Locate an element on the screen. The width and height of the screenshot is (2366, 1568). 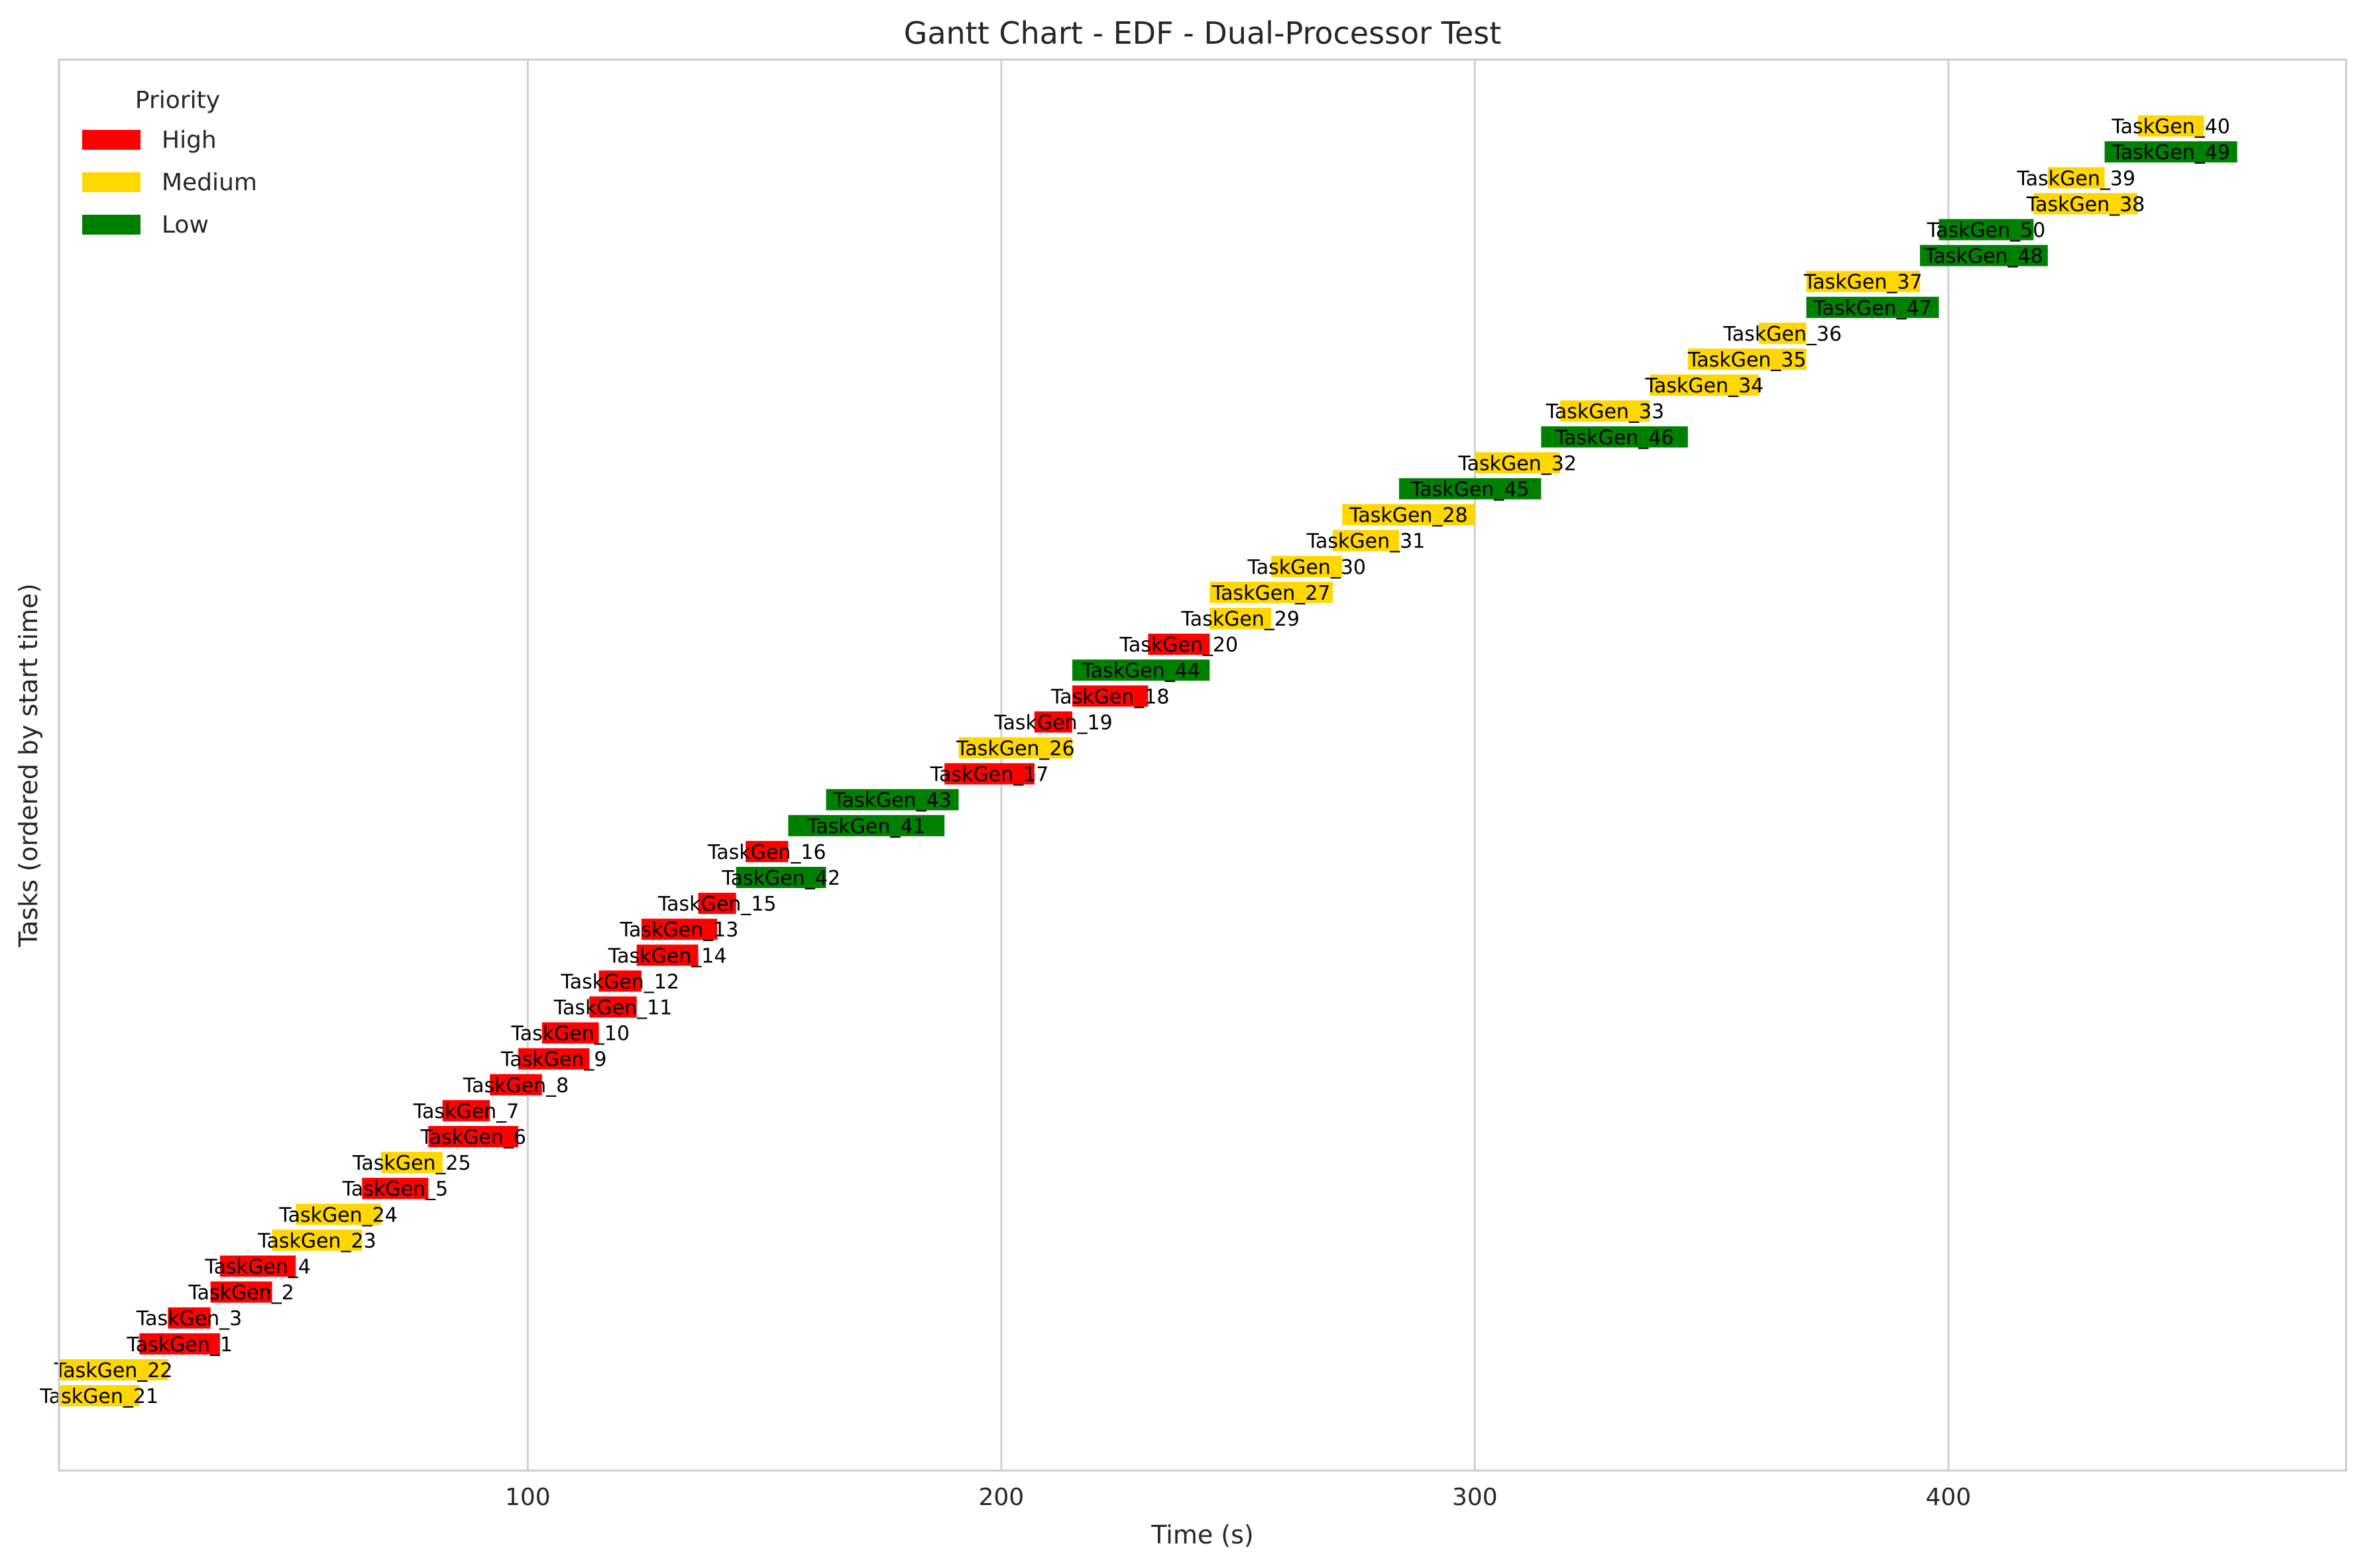
task-label-taskgen-27: TaskGen_27 is located at coordinates (1271, 593).